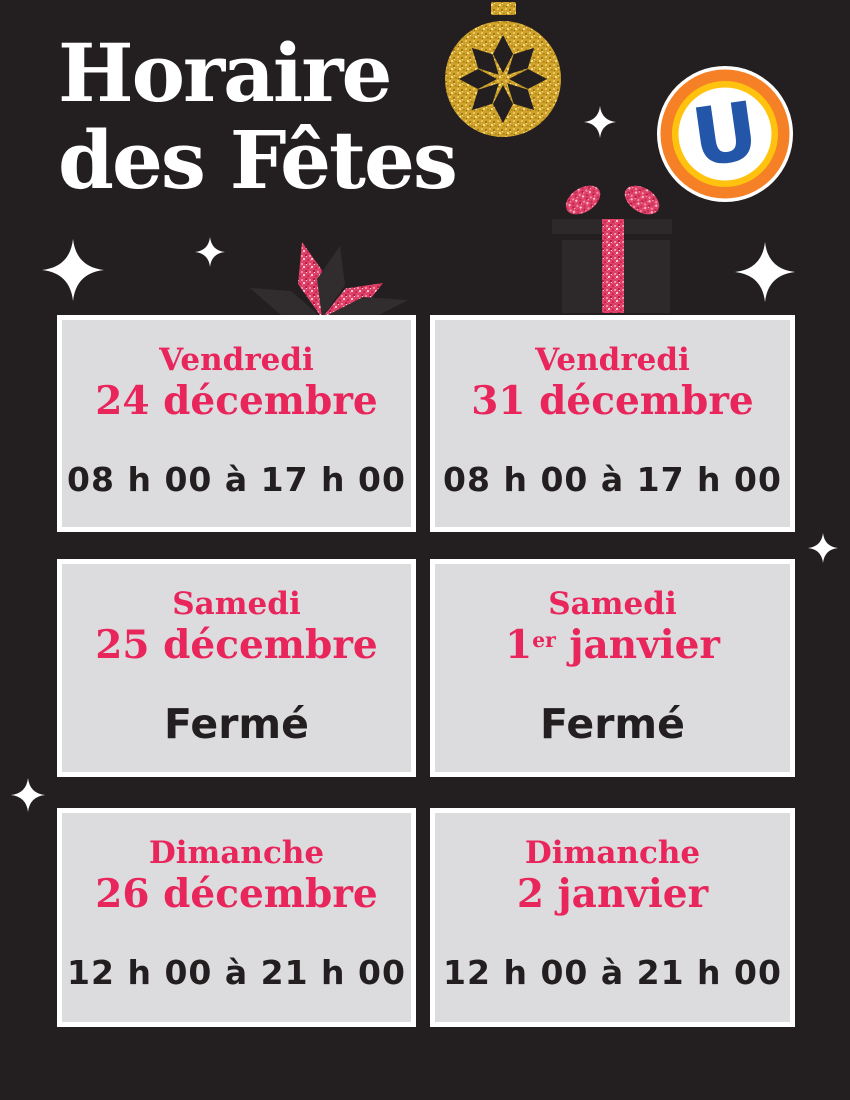 The image size is (850, 1100). Describe the element at coordinates (258, 160) in the screenshot. I see `title-line-2: des Fêtes` at that location.